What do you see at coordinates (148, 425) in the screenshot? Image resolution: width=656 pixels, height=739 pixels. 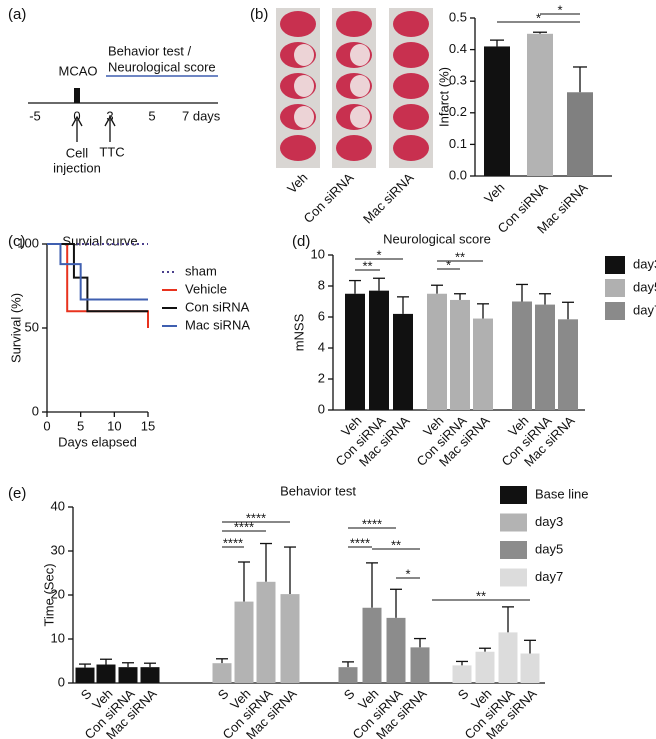 I see `x-tick-label: 15` at bounding box center [148, 425].